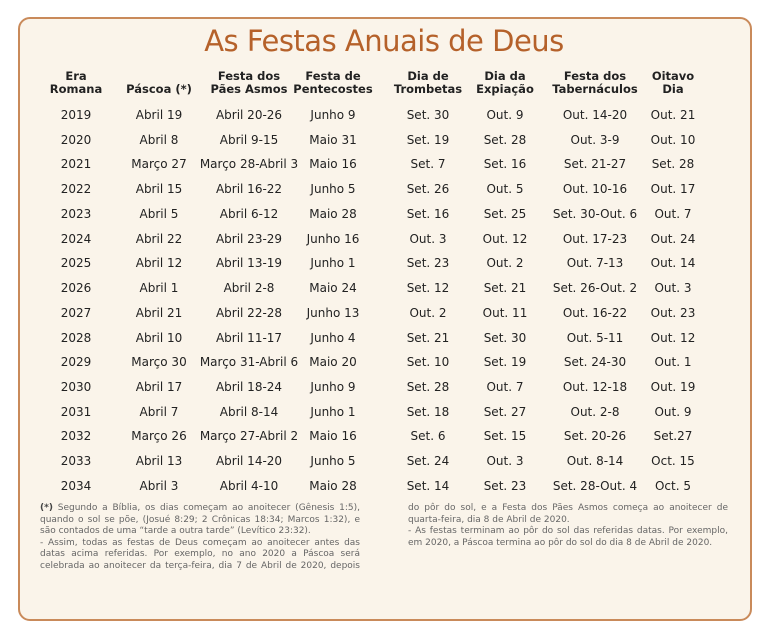  What do you see at coordinates (76, 485) in the screenshot?
I see `table-cell: 2034` at bounding box center [76, 485].